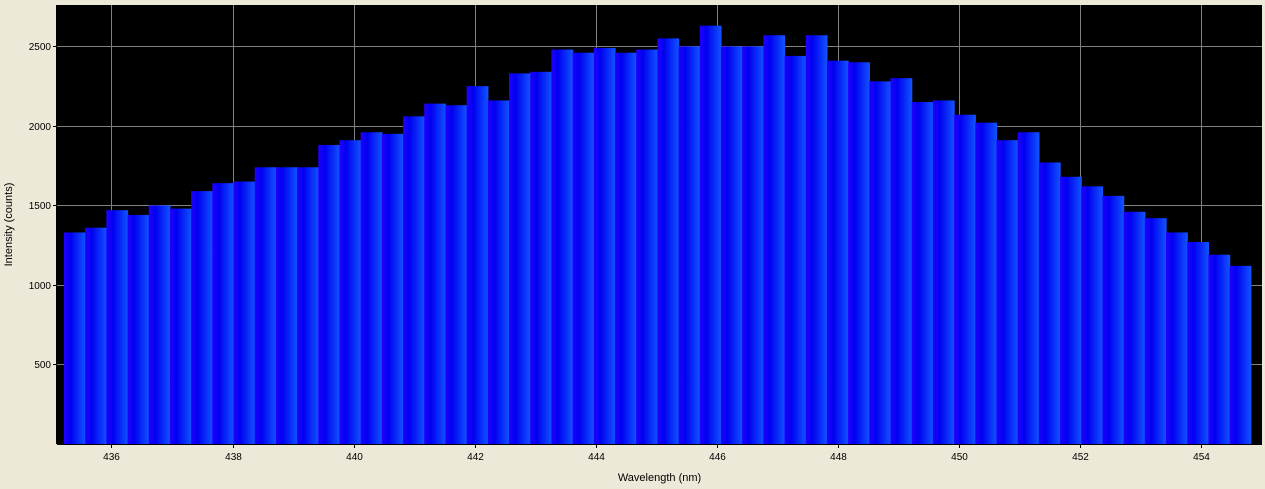  Describe the element at coordinates (959, 457) in the screenshot. I see `x-tick-label: 450` at that location.